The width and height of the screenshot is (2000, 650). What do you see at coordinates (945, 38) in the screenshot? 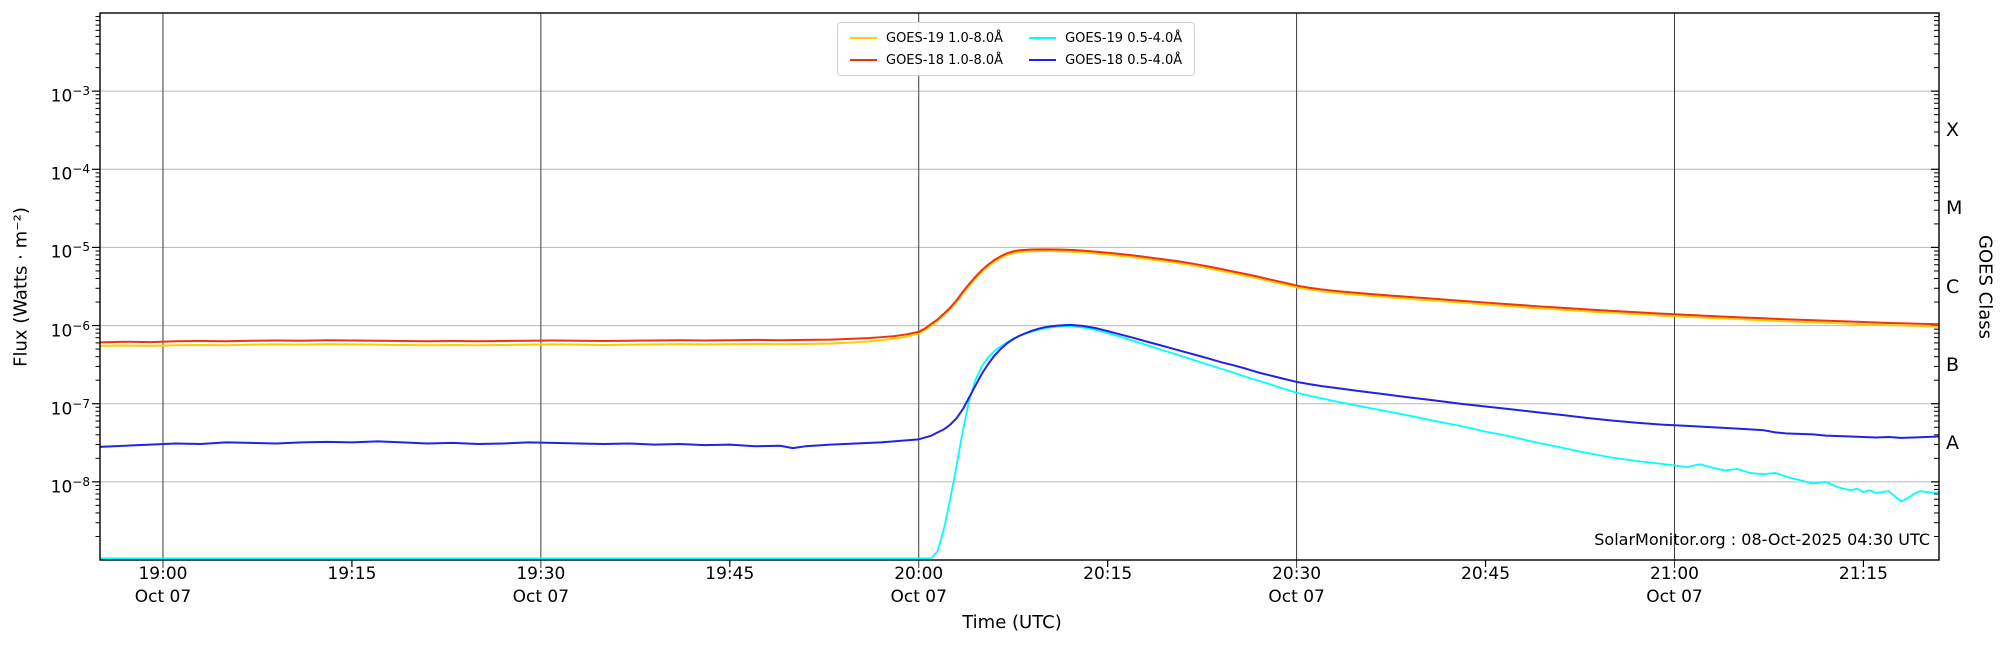
I see `legend-label: GOES-19 1.0-8.0Å` at bounding box center [945, 38].